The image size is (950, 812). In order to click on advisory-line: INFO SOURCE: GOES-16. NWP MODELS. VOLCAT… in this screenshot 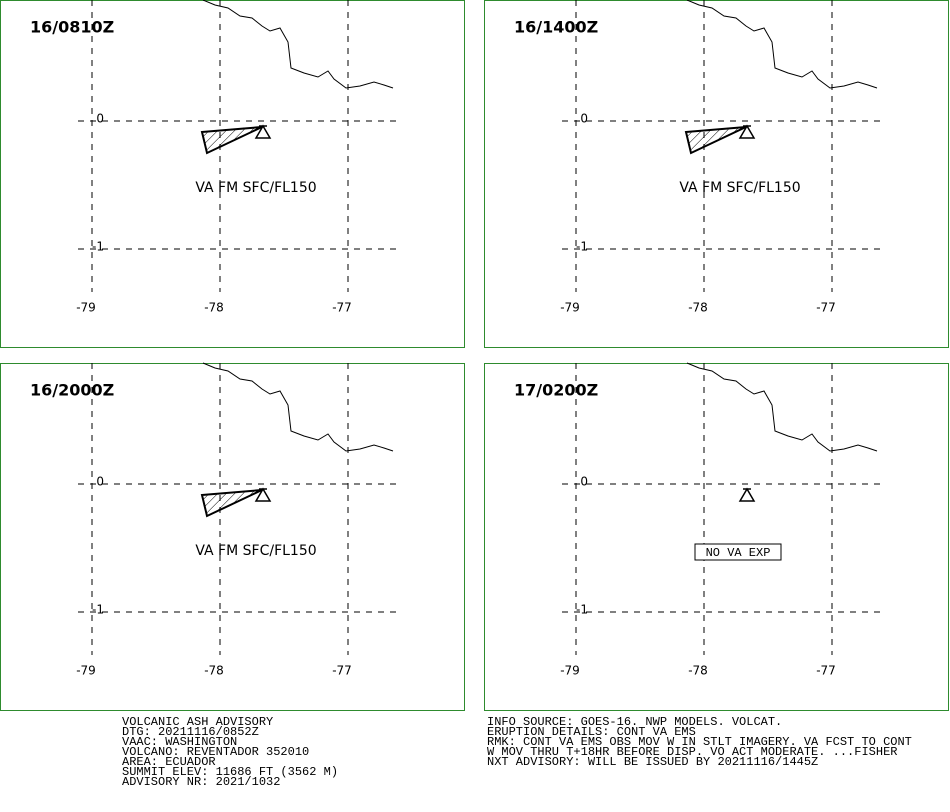, I will do `click(634, 722)`.